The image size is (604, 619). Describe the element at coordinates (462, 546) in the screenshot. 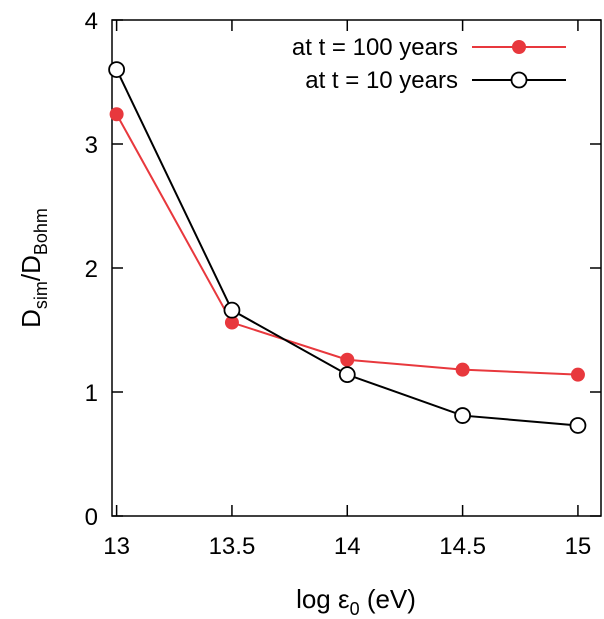

I see `x-tick-label: 14.5` at that location.